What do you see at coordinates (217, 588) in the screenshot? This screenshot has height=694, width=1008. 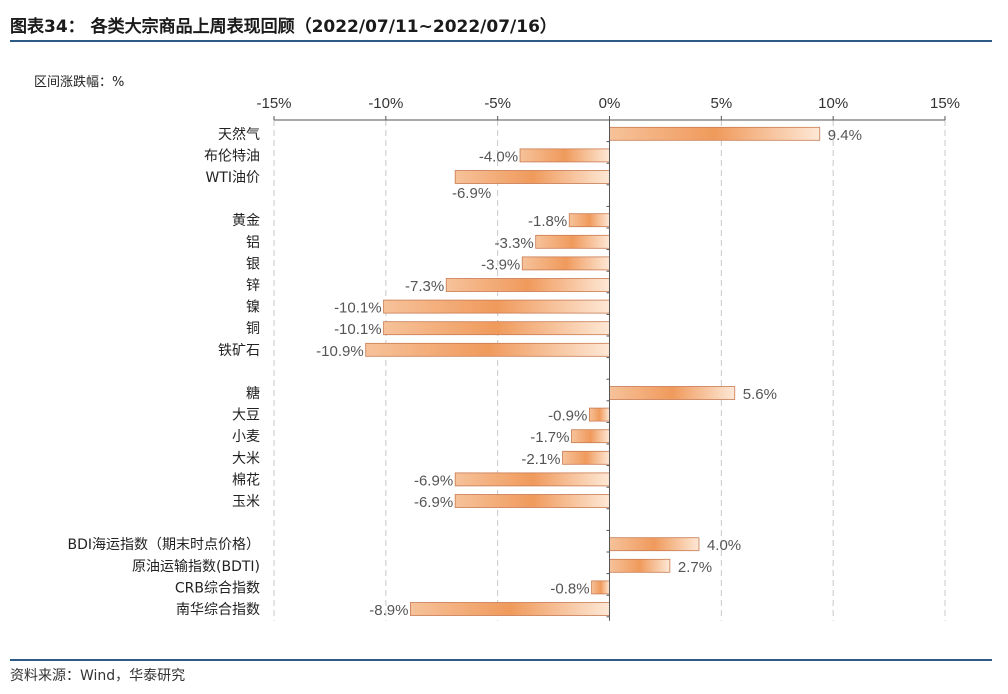 I see `category-label: CRB综合指数` at bounding box center [217, 588].